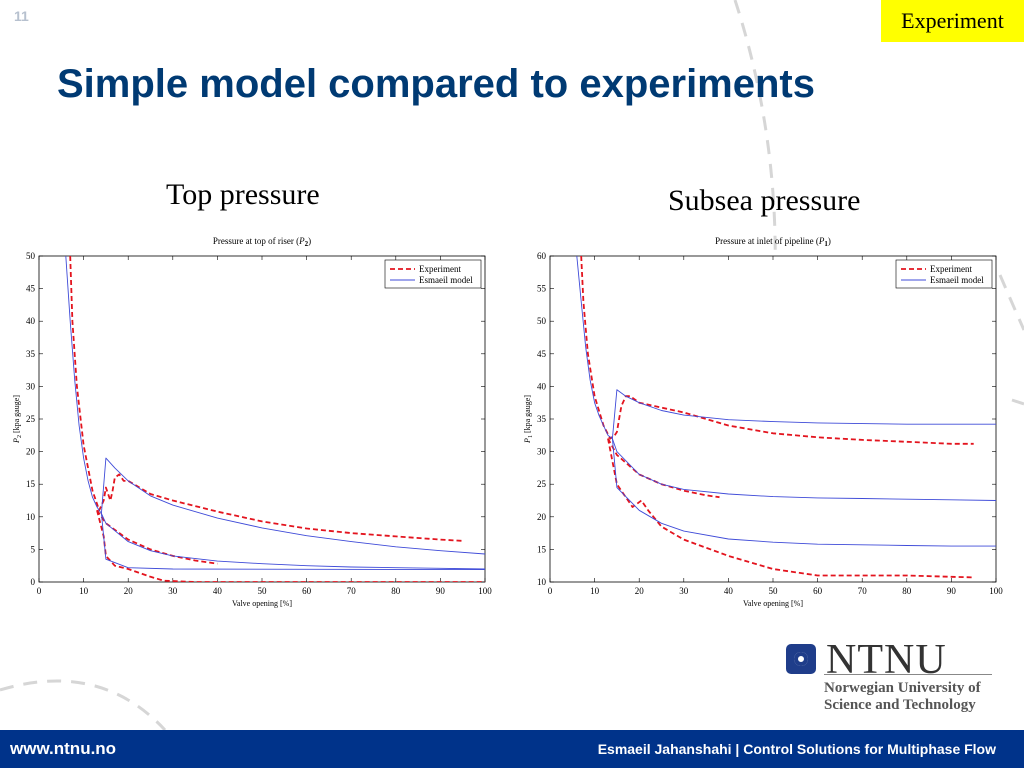 The image size is (1024, 768). I want to click on university-name-line1: Norwegian University of, so click(902, 688).